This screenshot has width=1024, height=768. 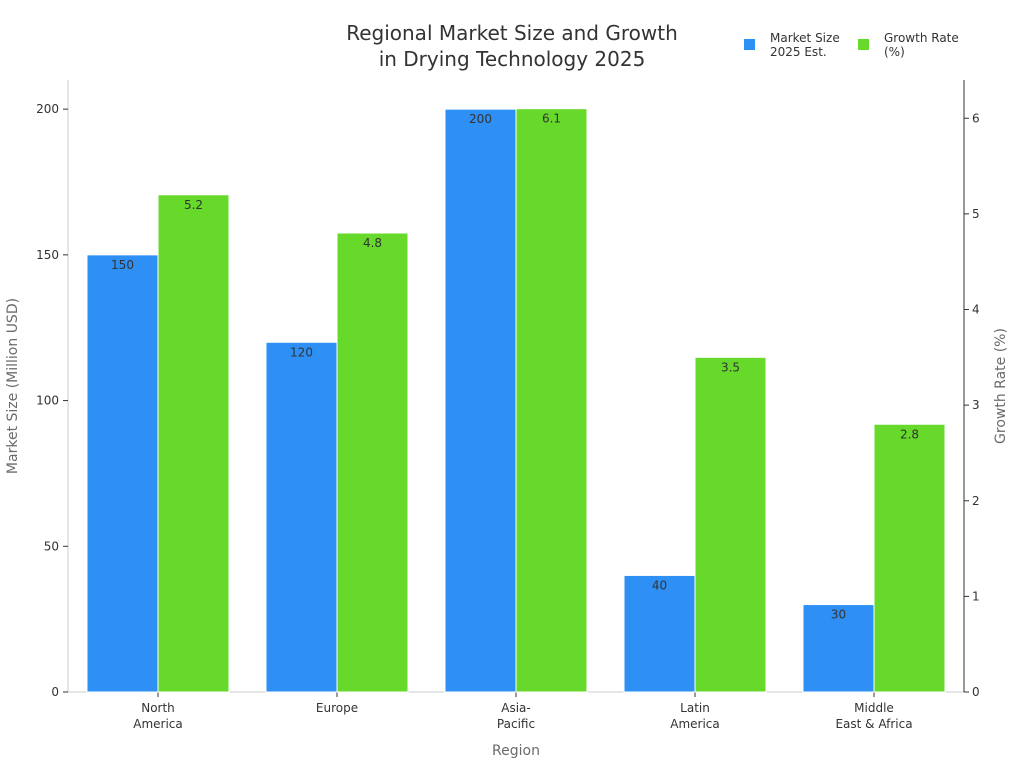 What do you see at coordinates (51, 546) in the screenshot?
I see `left-y-tick-label: 50` at bounding box center [51, 546].